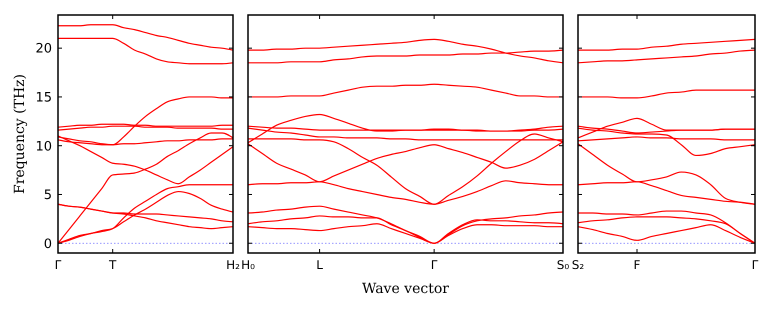 This screenshot has height=310, width=775. What do you see at coordinates (637, 265) in the screenshot?
I see `x-tick-label: F` at bounding box center [637, 265].